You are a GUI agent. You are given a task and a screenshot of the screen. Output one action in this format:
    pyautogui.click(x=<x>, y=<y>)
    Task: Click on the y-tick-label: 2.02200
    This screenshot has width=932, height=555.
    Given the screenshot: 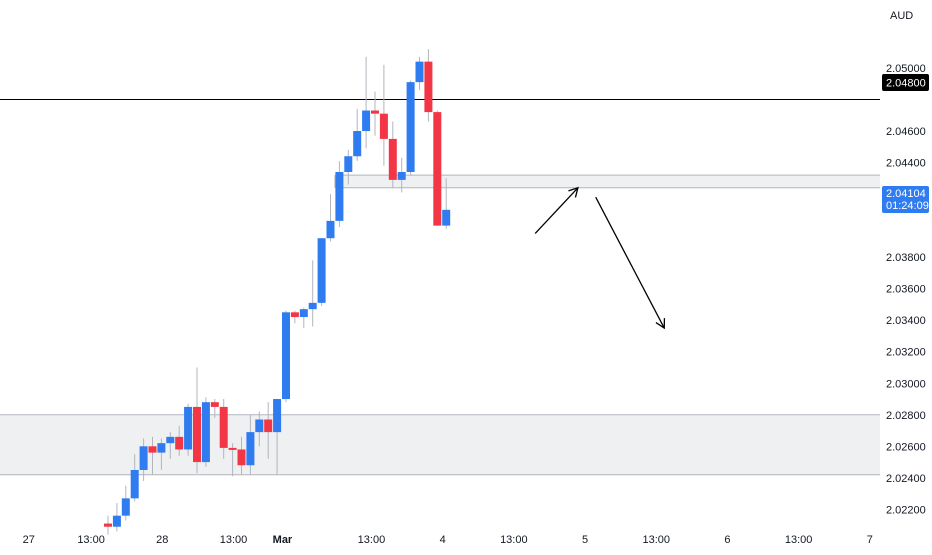 What is the action you would take?
    pyautogui.click(x=906, y=510)
    